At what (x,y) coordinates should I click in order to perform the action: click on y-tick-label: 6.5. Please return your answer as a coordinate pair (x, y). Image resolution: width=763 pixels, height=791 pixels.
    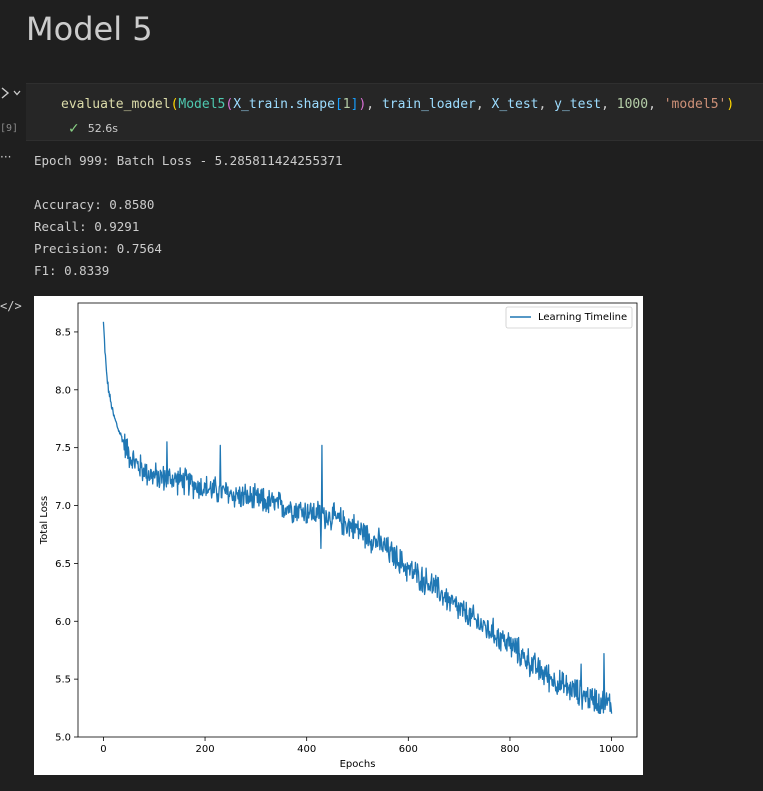
    Looking at the image, I should click on (63, 564).